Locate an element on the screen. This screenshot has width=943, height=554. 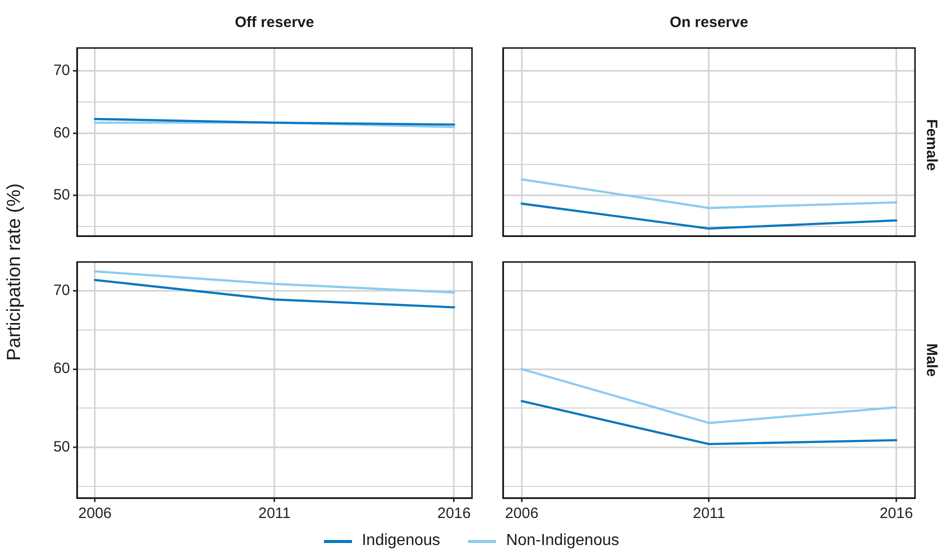
legend-label: Non-Indigenous is located at coordinates (563, 541).